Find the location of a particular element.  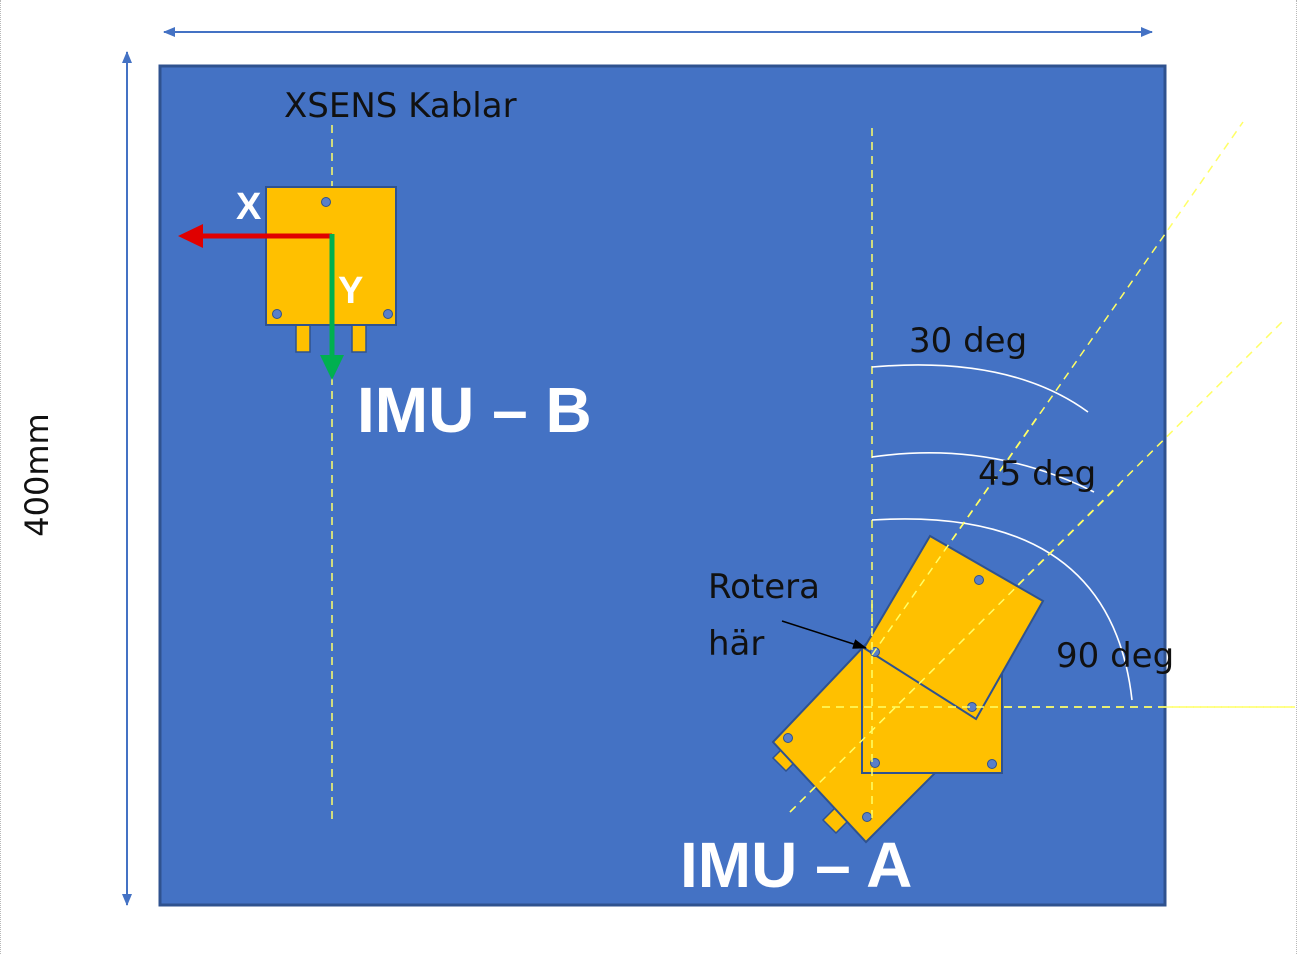

arc-45-deg is located at coordinates (983, 472).